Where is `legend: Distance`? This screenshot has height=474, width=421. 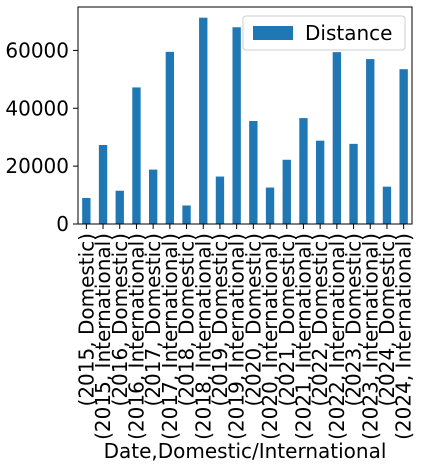 legend: Distance is located at coordinates (324, 33).